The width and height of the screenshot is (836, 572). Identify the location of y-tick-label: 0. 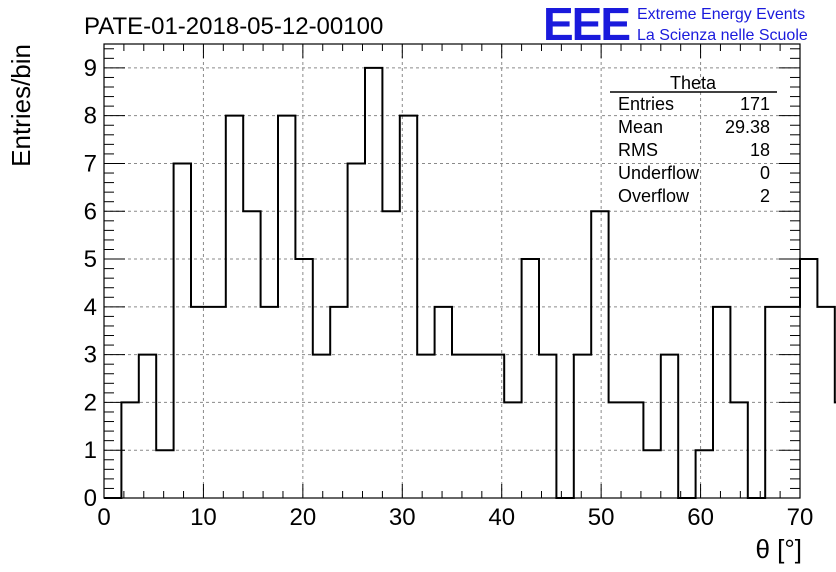
(90, 498).